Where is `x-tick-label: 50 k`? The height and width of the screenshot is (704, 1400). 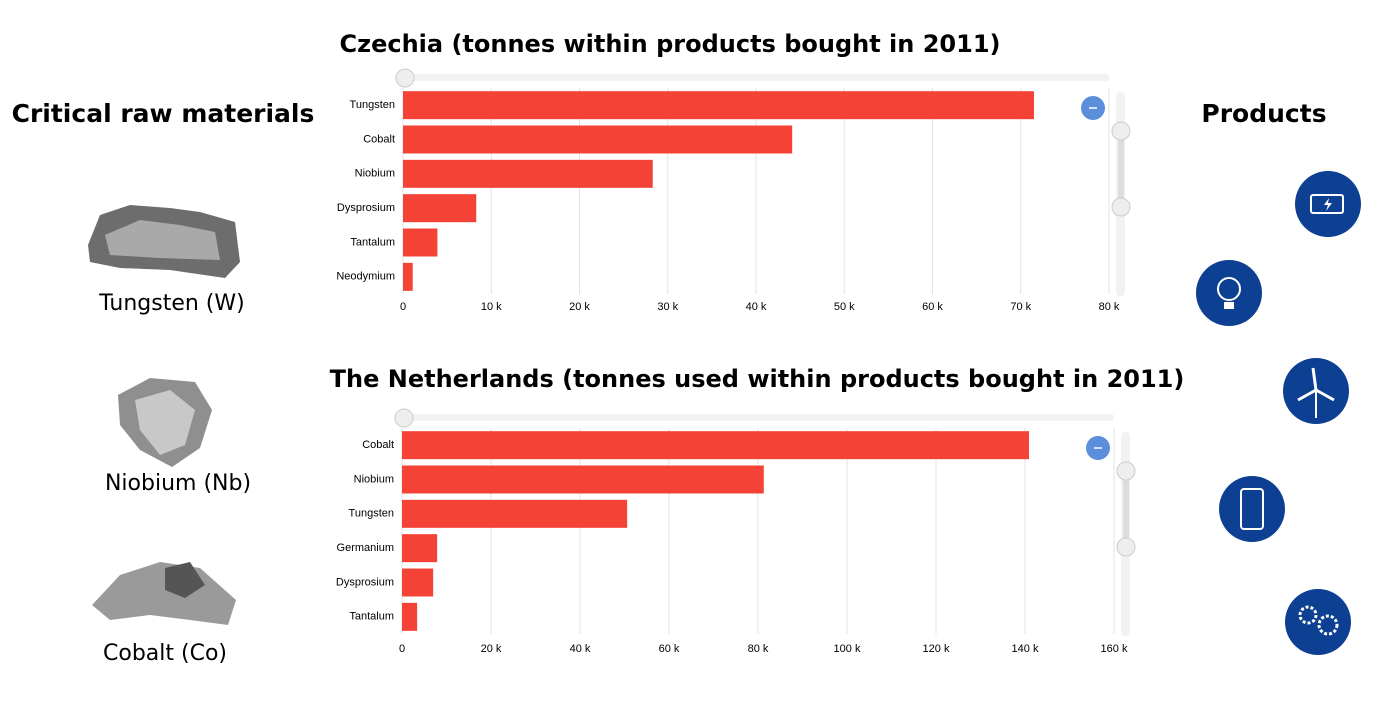 x-tick-label: 50 k is located at coordinates (844, 307).